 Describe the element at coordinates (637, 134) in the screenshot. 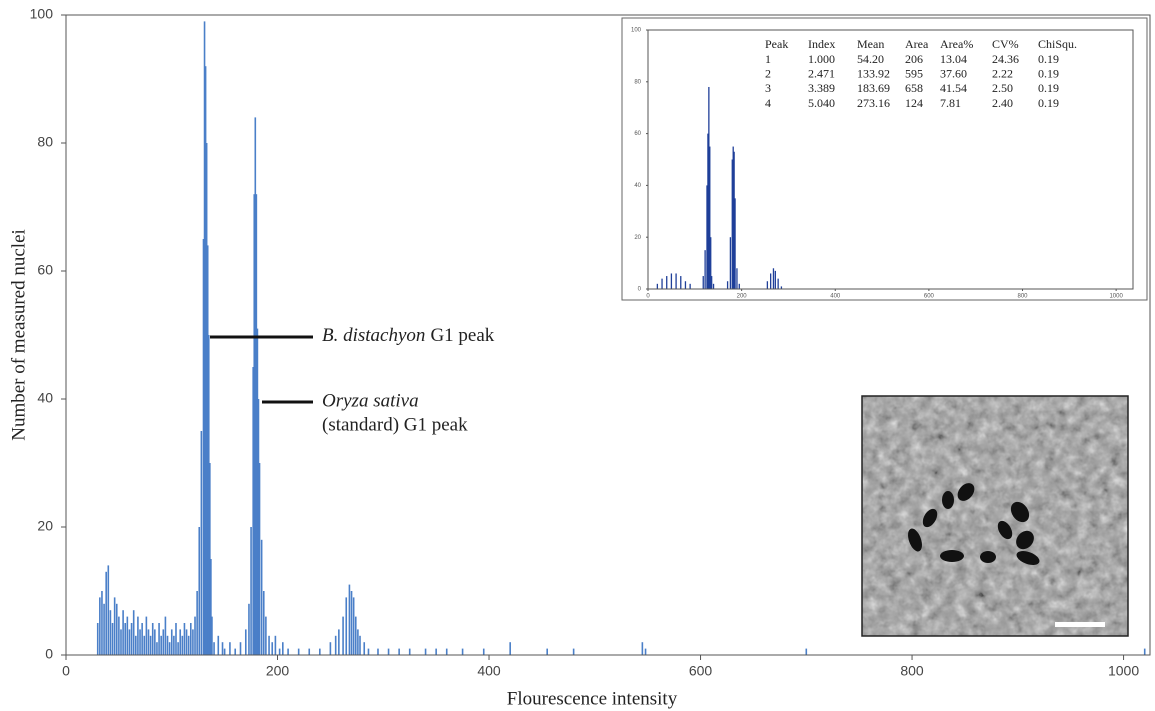

I see `y-tick-label: 60` at that location.